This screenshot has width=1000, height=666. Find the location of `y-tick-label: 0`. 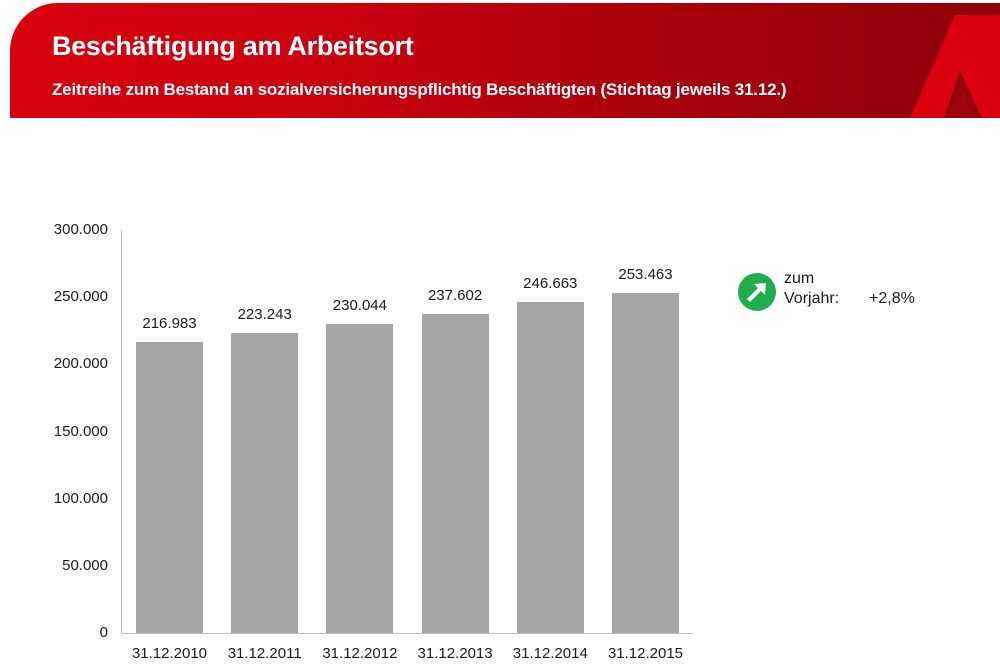

y-tick-label: 0 is located at coordinates (103, 632).